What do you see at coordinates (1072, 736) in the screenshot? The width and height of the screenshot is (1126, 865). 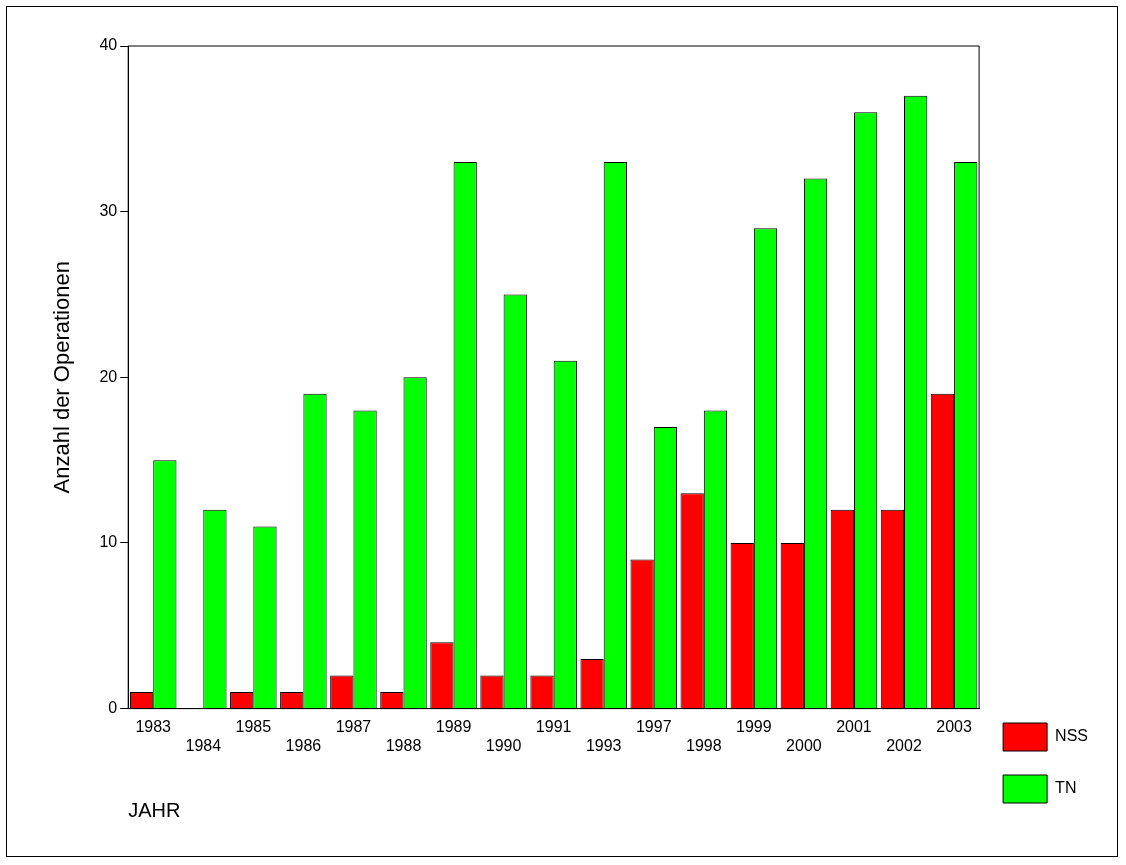 I see `legend-label: NSS` at bounding box center [1072, 736].